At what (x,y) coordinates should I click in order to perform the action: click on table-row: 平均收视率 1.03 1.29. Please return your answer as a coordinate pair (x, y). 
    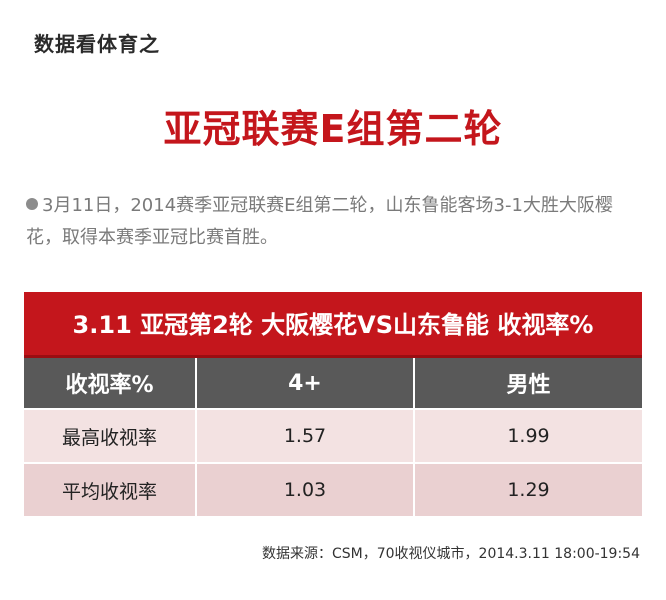
    Looking at the image, I should click on (333, 489).